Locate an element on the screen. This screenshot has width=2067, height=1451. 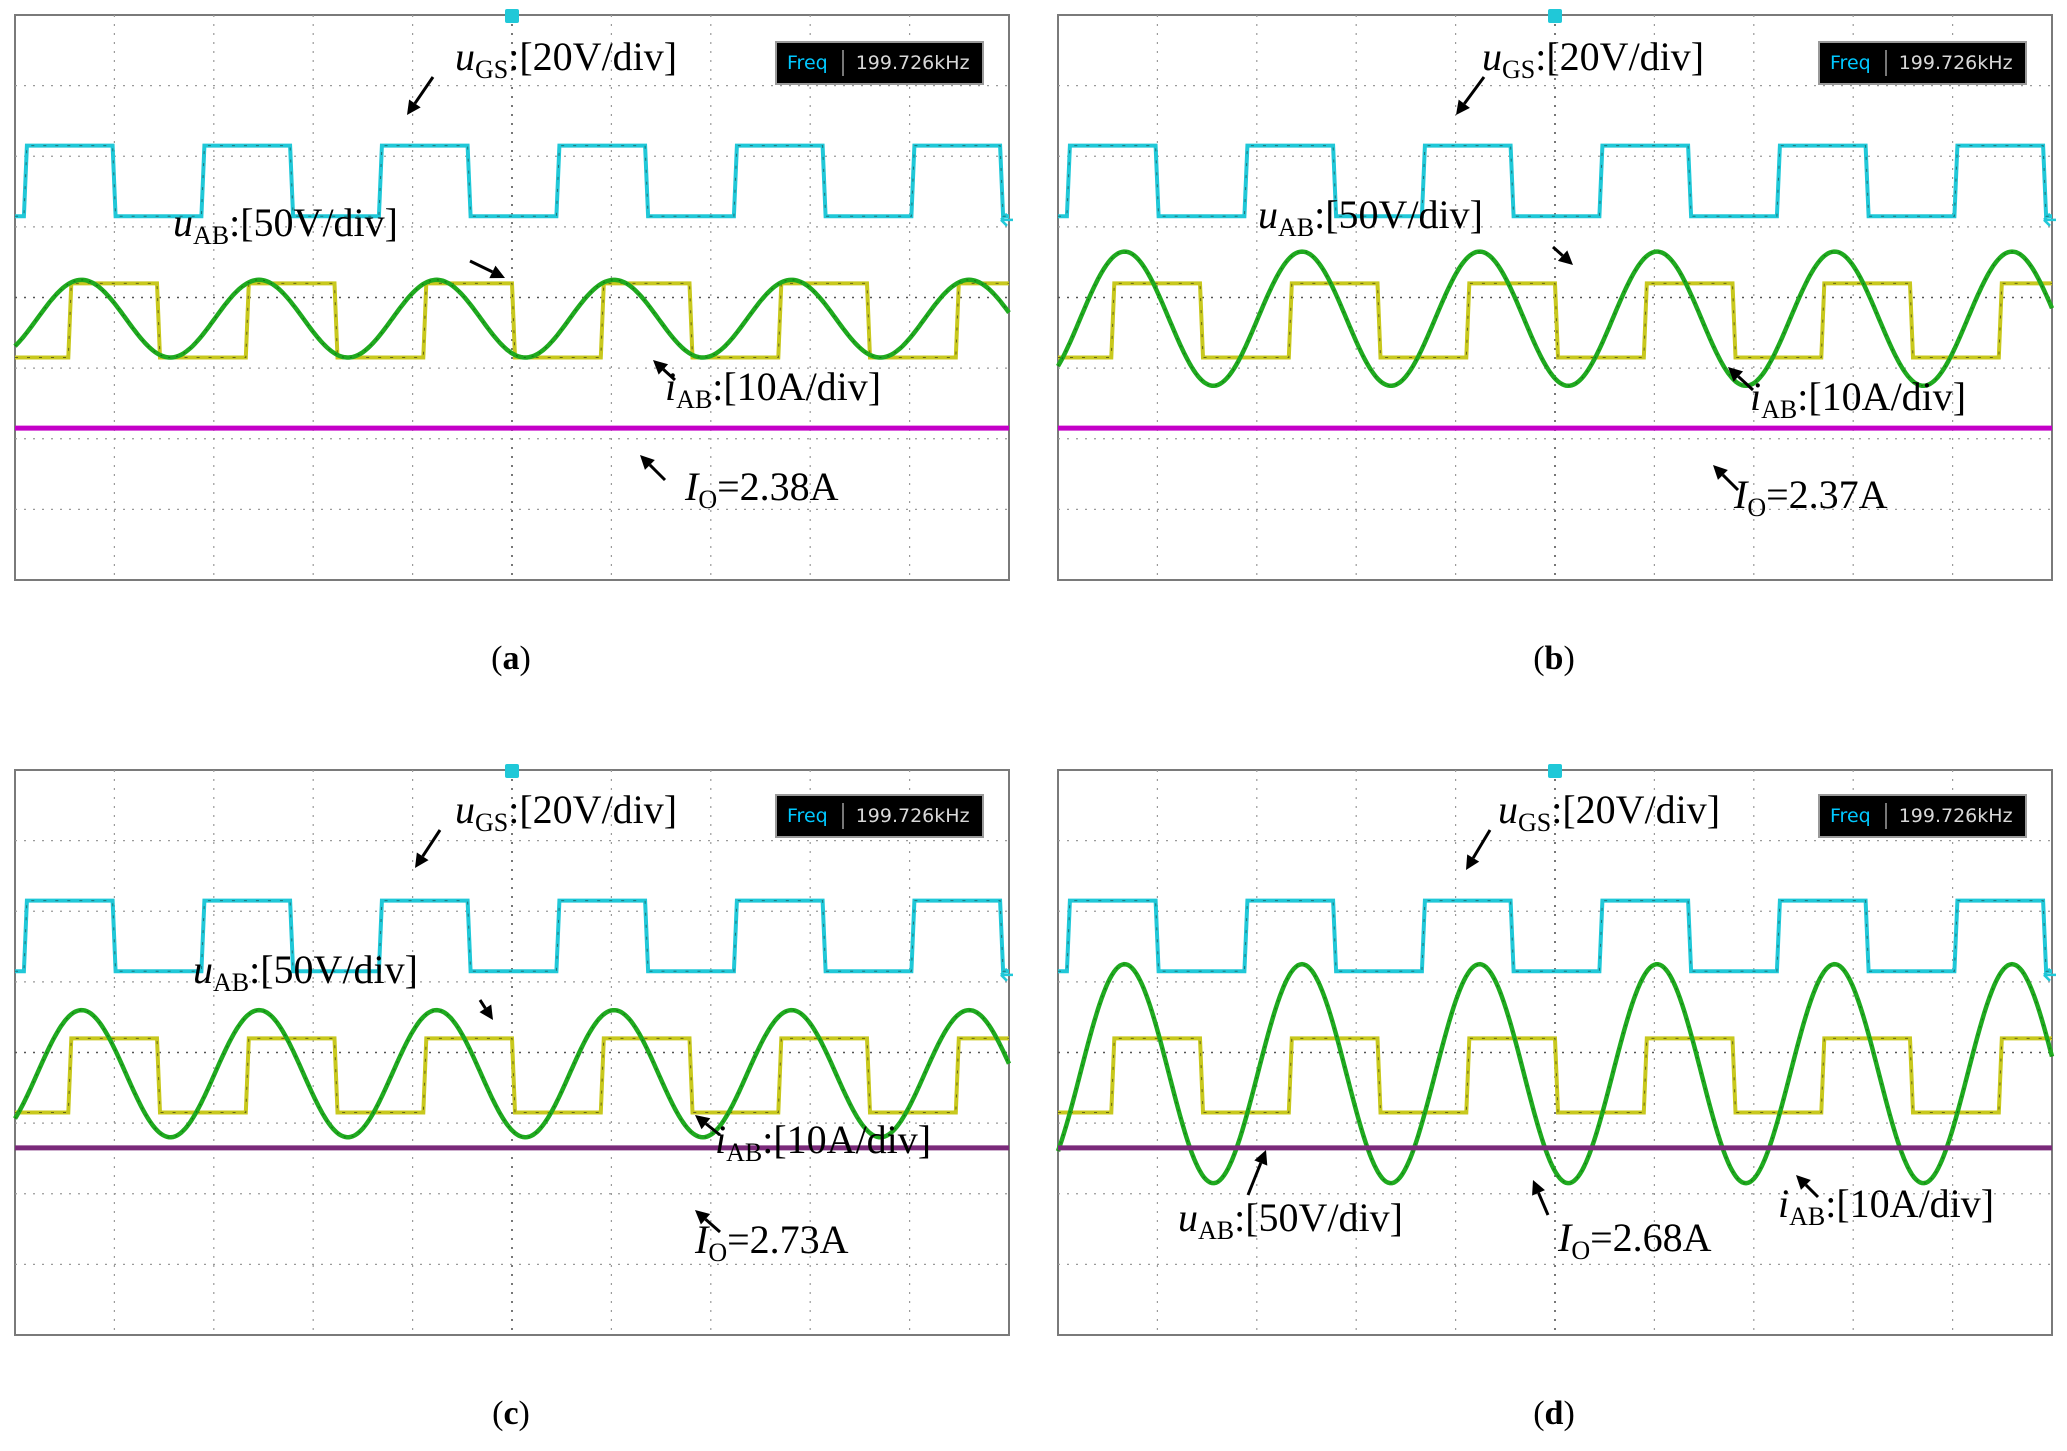
io-label: IO=2.68A is located at coordinates (1635, 1240).